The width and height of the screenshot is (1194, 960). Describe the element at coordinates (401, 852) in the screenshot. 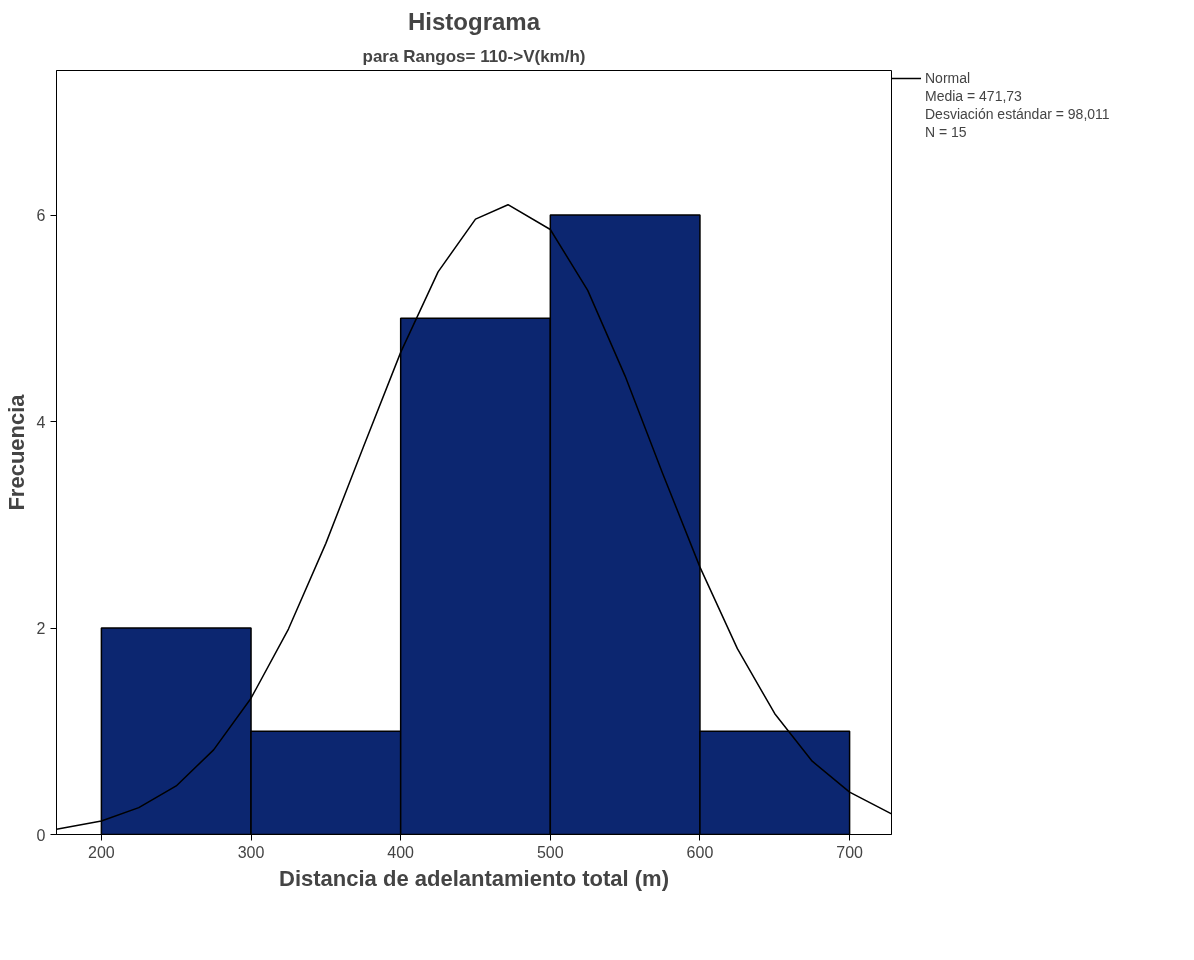

I see `x-tick-label: 400` at that location.